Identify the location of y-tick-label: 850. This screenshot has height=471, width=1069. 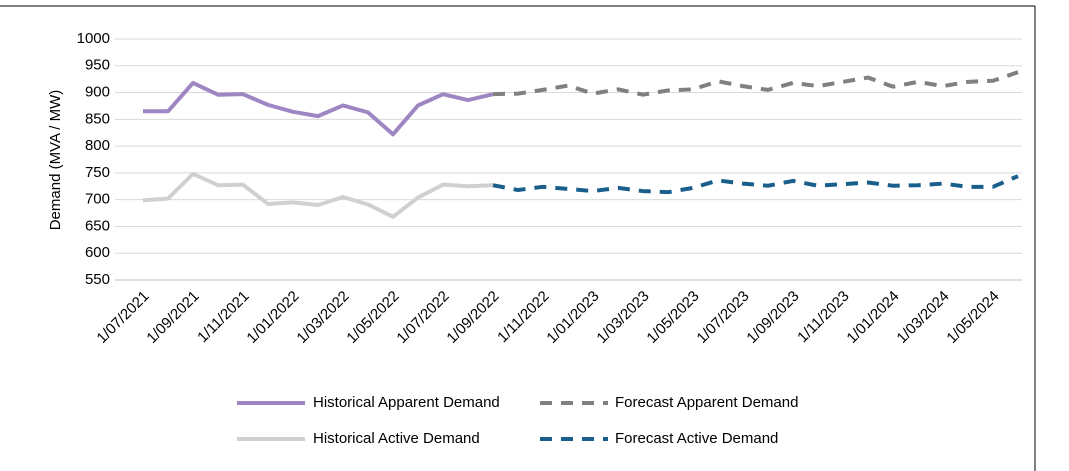
(97, 118).